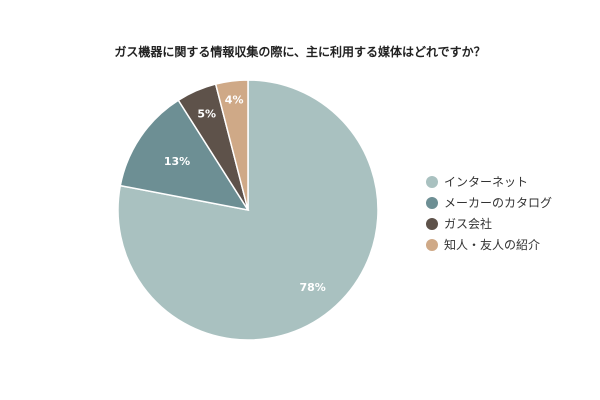 The image size is (600, 400). I want to click on legend-item: ガス会社, so click(489, 223).